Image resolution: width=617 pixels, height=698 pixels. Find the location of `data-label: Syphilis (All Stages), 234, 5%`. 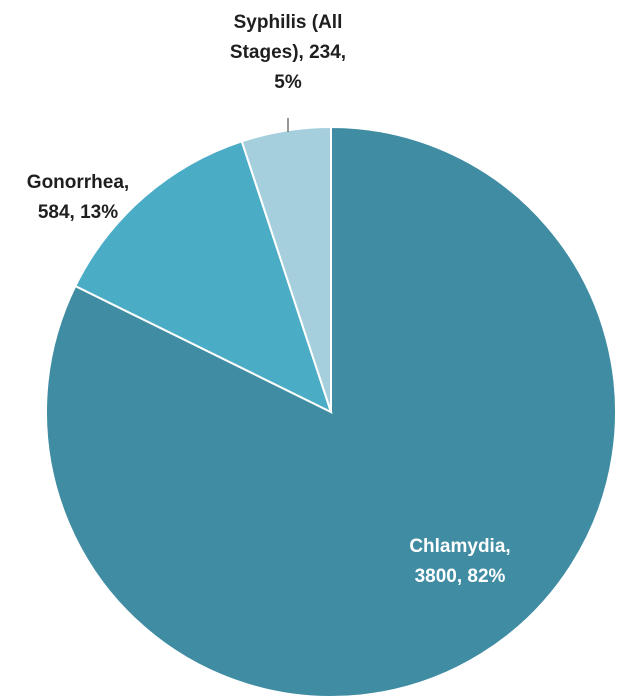

data-label: Syphilis (All Stages), 234, 5% is located at coordinates (288, 52).